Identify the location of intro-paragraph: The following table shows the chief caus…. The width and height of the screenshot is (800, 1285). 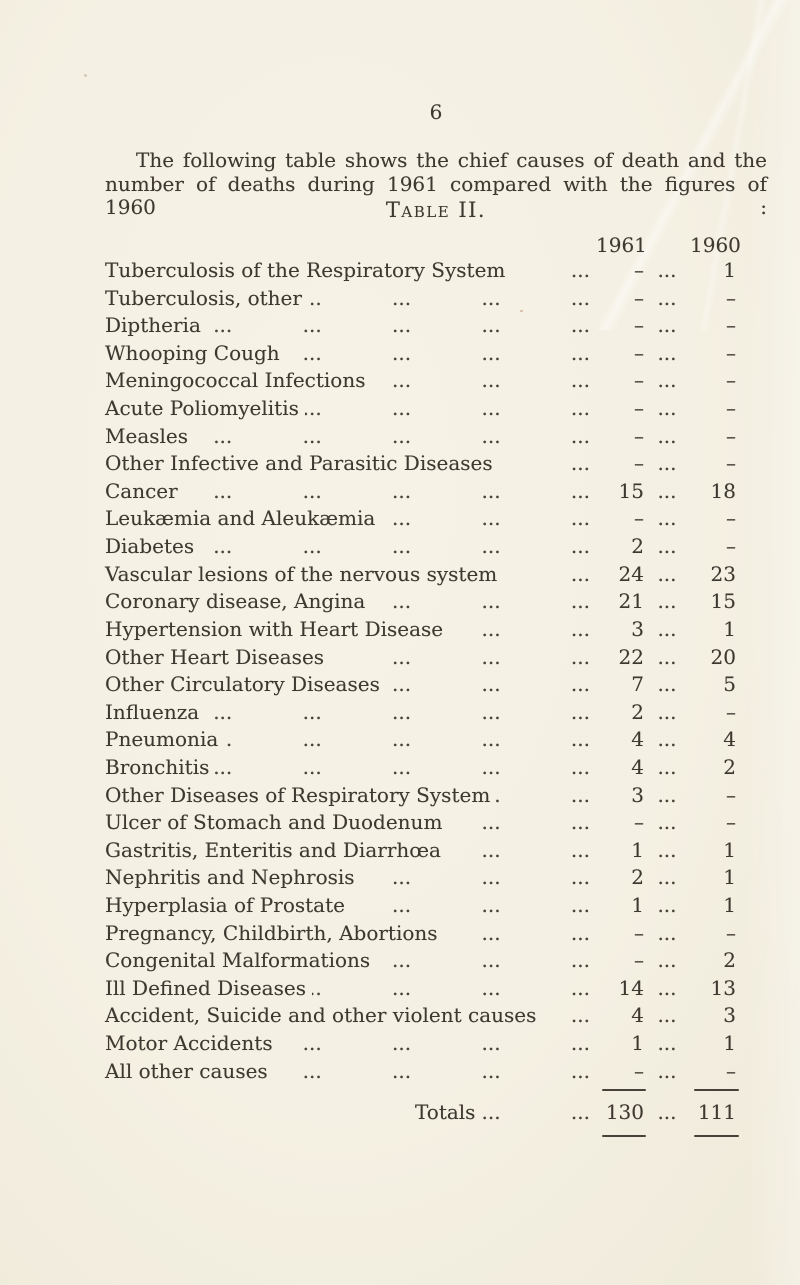
(436, 184).